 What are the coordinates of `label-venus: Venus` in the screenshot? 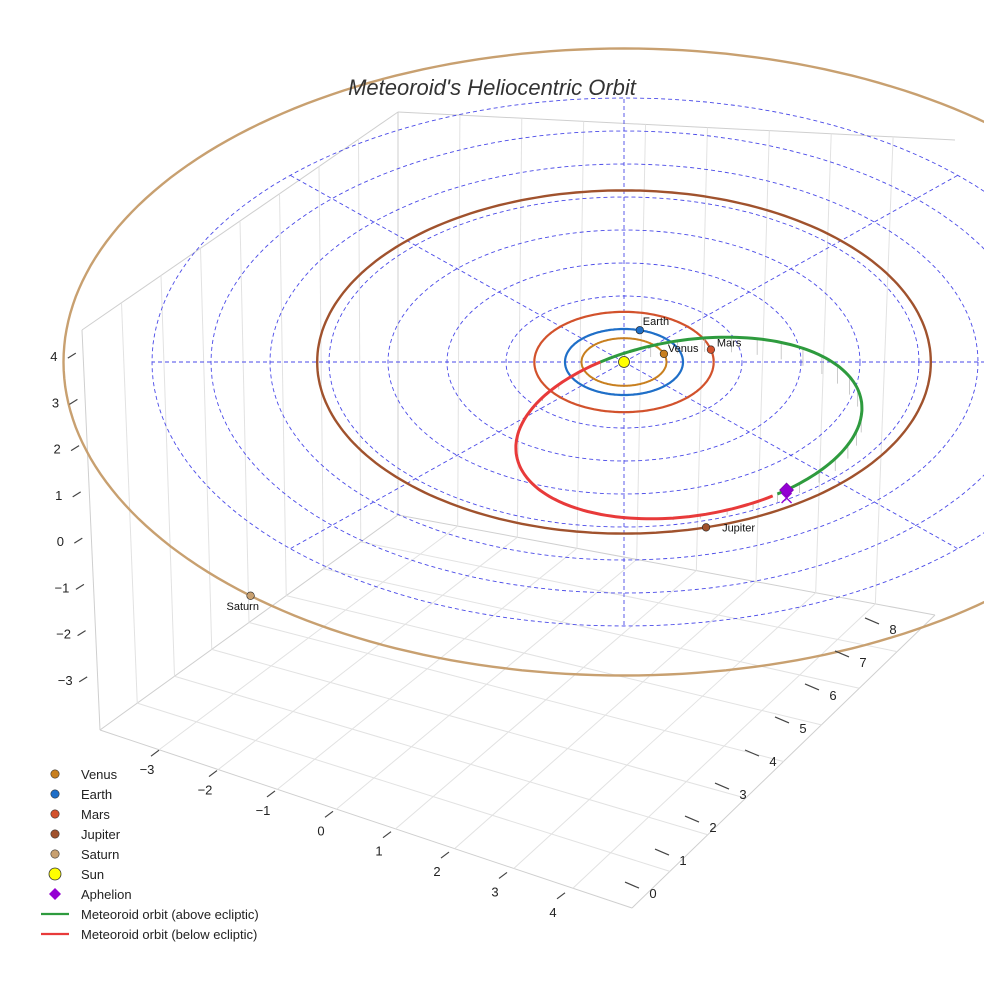 It's located at (683, 349).